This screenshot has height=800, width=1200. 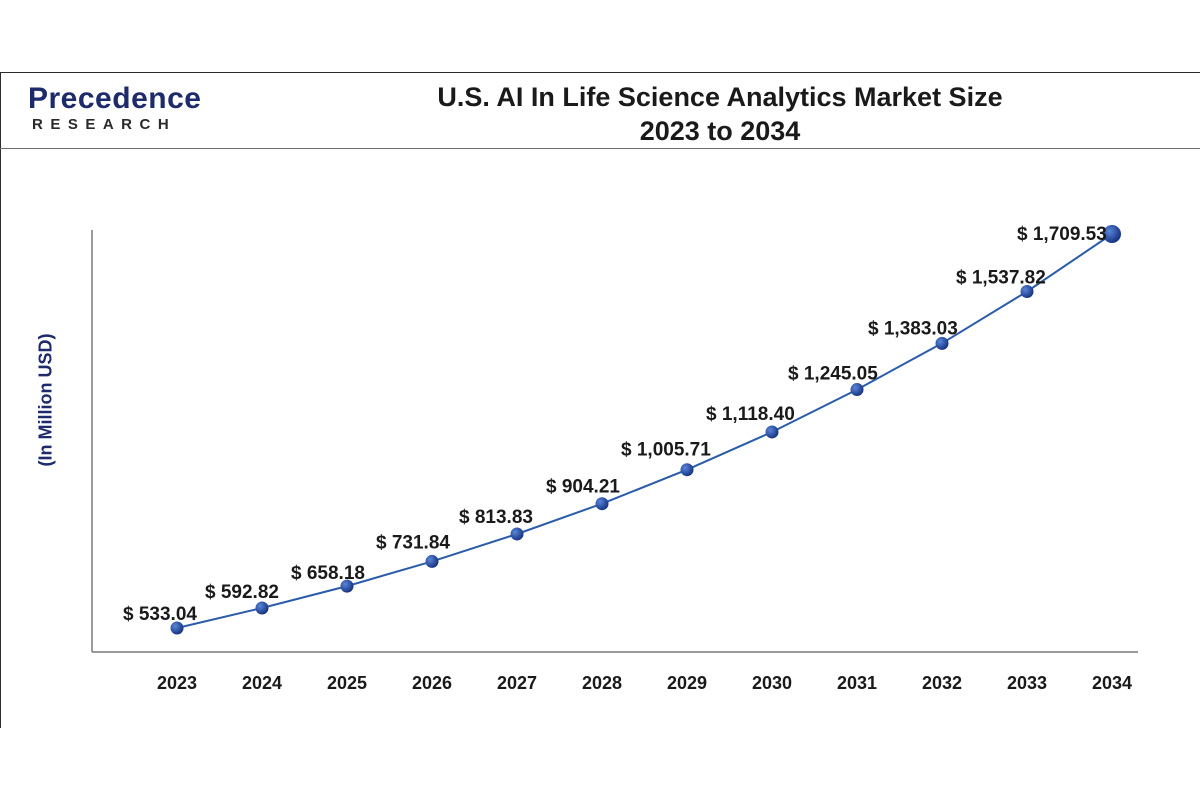 What do you see at coordinates (1027, 683) in the screenshot?
I see `x-tick-label-2033: 2033` at bounding box center [1027, 683].